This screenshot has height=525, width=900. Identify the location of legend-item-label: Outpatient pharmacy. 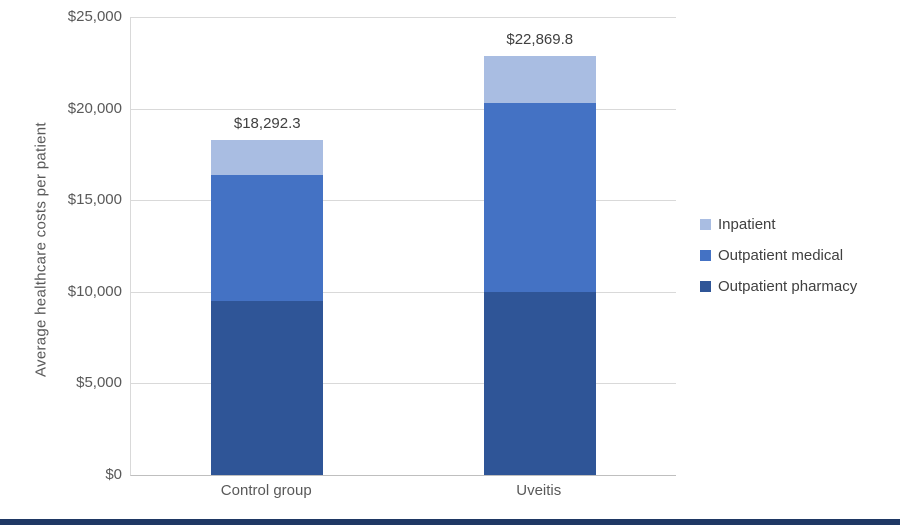
(788, 286).